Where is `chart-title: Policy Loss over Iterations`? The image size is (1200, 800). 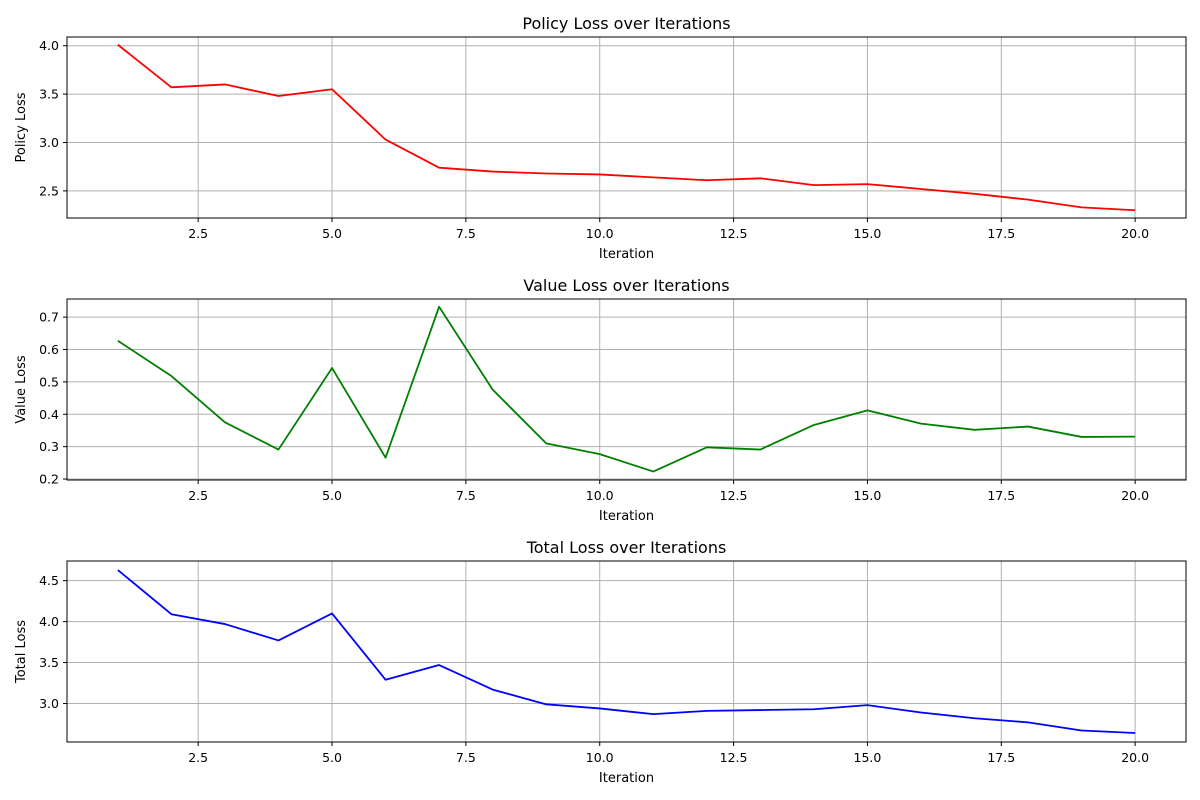 chart-title: Policy Loss over Iterations is located at coordinates (626, 23).